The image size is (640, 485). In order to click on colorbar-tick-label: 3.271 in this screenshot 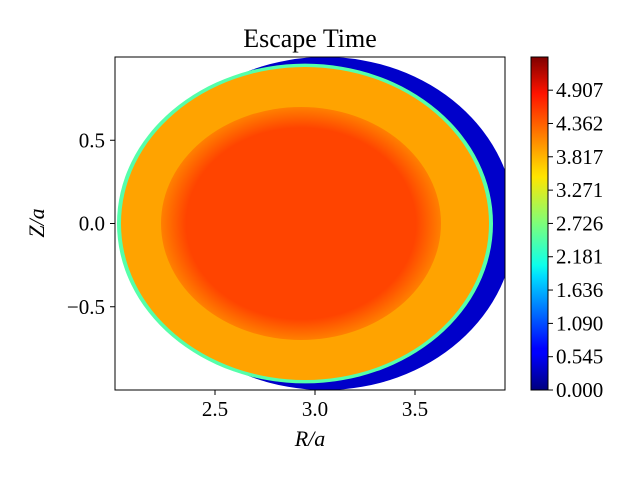, I will do `click(579, 190)`.